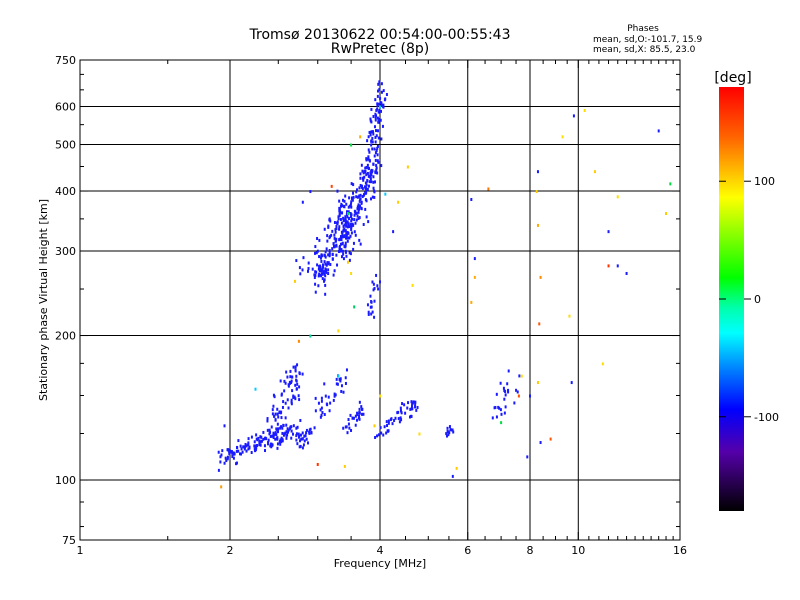 The height and width of the screenshot is (600, 800). Describe the element at coordinates (382, 550) in the screenshot. I see `x-tick-labels: 1 2 4 6 8 10 16` at that location.